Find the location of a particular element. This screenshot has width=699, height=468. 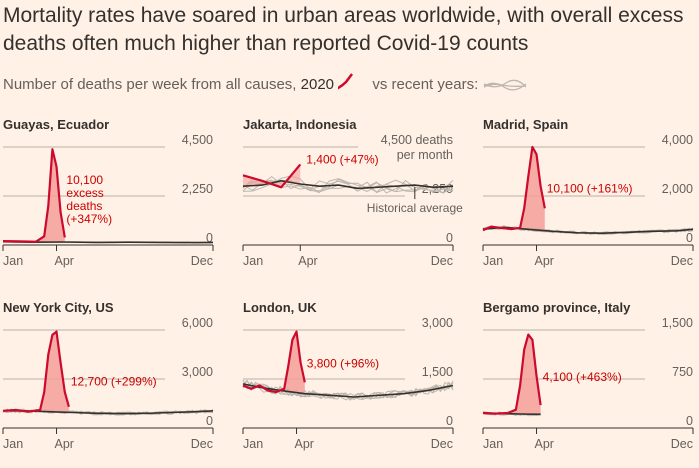

excess-annotation: 10,100 is located at coordinates (84, 180).